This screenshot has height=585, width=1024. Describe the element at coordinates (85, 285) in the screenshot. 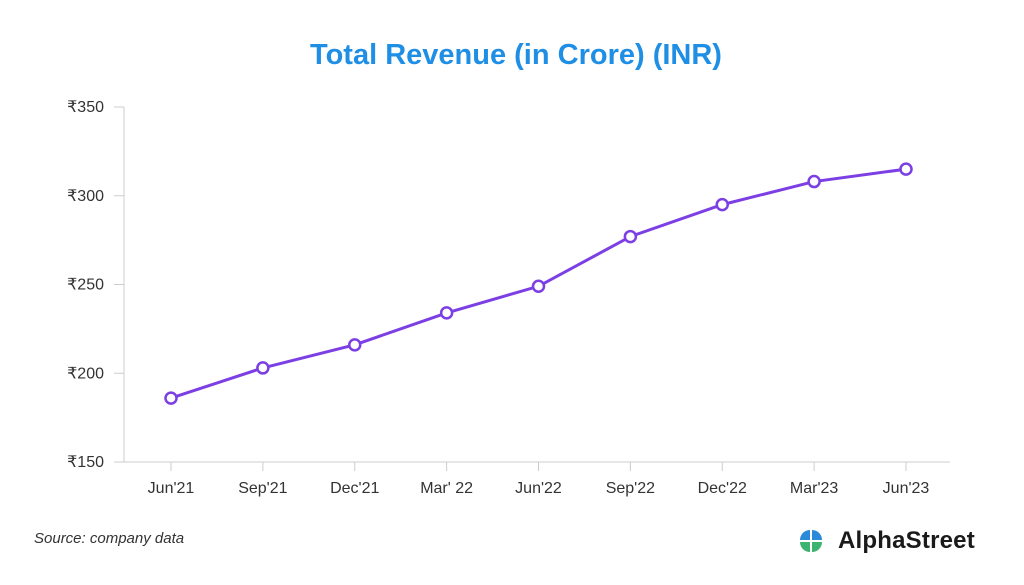

I see `y-tick-label: ₹250` at that location.